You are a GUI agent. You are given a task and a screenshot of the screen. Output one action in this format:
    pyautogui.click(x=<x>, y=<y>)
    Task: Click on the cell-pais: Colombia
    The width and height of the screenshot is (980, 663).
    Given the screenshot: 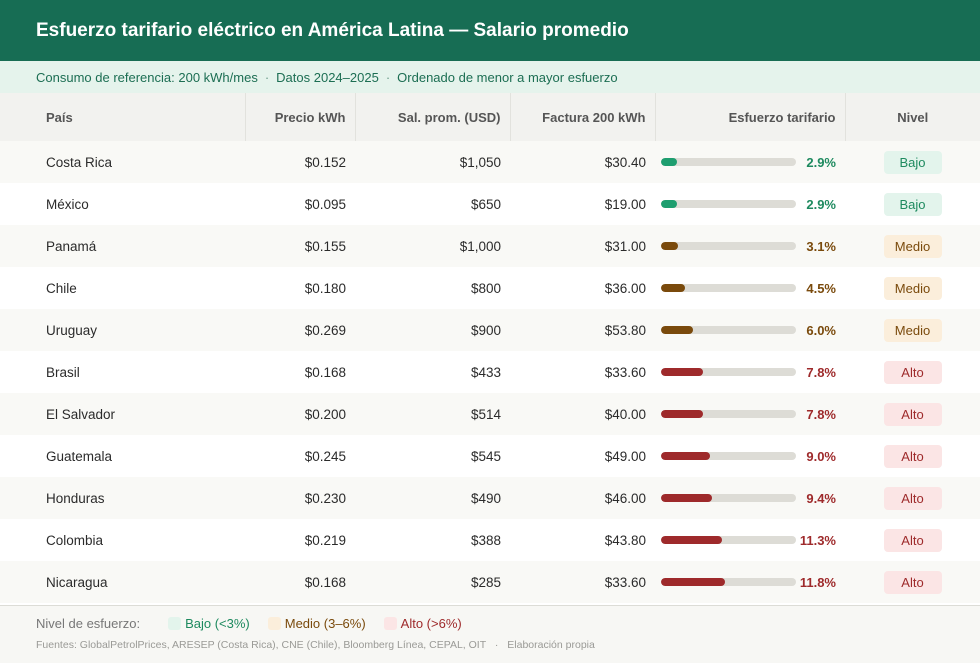 What is the action you would take?
    pyautogui.click(x=122, y=540)
    